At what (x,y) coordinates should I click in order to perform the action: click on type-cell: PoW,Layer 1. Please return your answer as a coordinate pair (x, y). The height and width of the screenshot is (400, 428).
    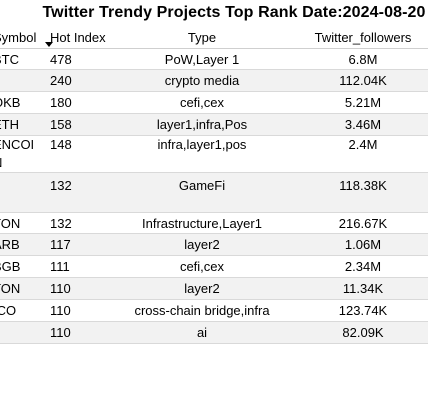
    Looking at the image, I should click on (202, 59).